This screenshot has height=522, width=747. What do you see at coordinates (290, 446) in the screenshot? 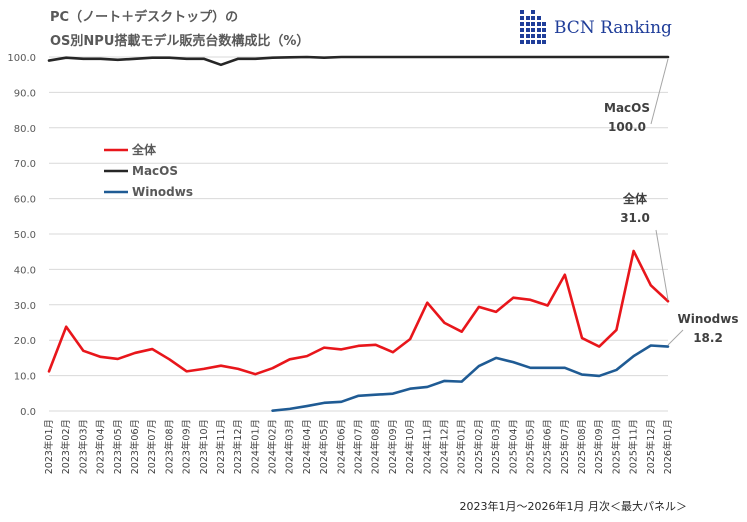
I see `x-tick-label: 2024年03月` at bounding box center [290, 446].